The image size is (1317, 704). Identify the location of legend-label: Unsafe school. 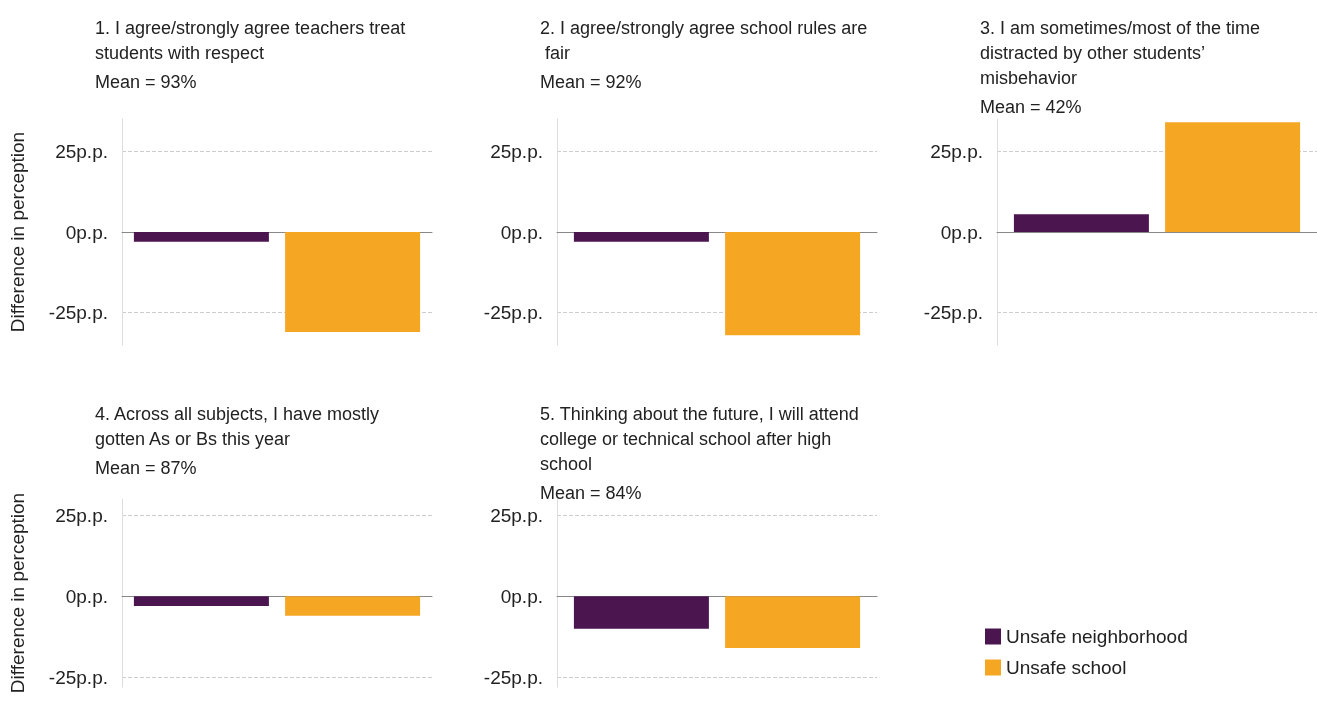
(1066, 667).